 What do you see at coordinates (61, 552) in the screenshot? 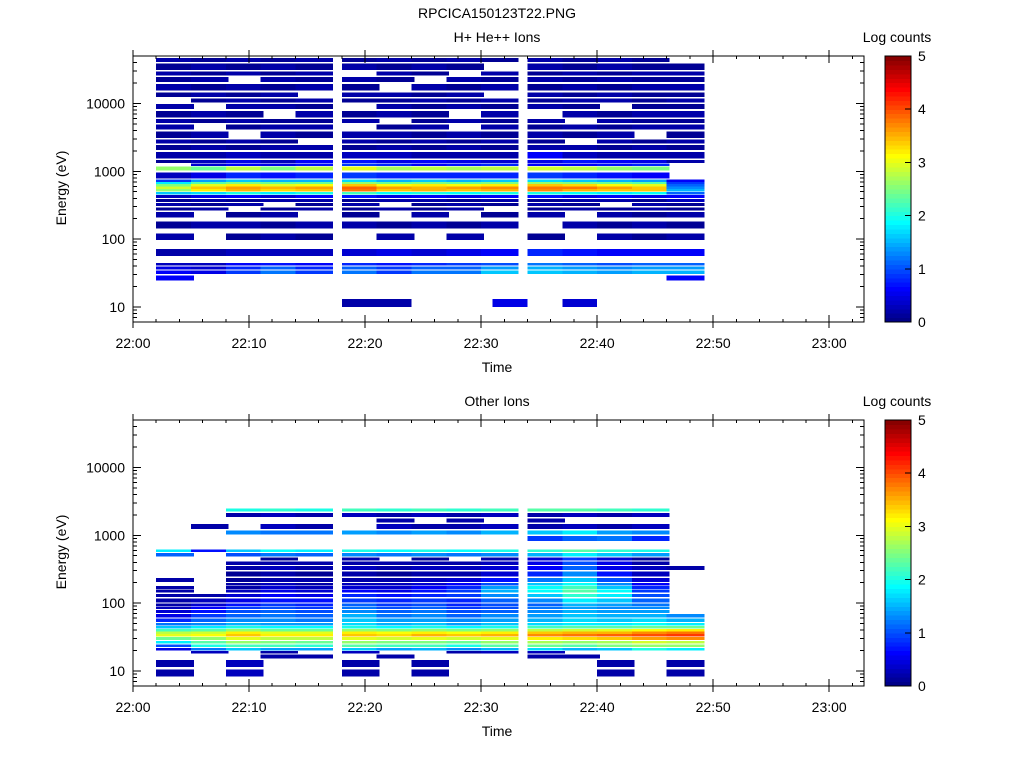
I see `y-axis-label: Energy (eV)` at bounding box center [61, 552].